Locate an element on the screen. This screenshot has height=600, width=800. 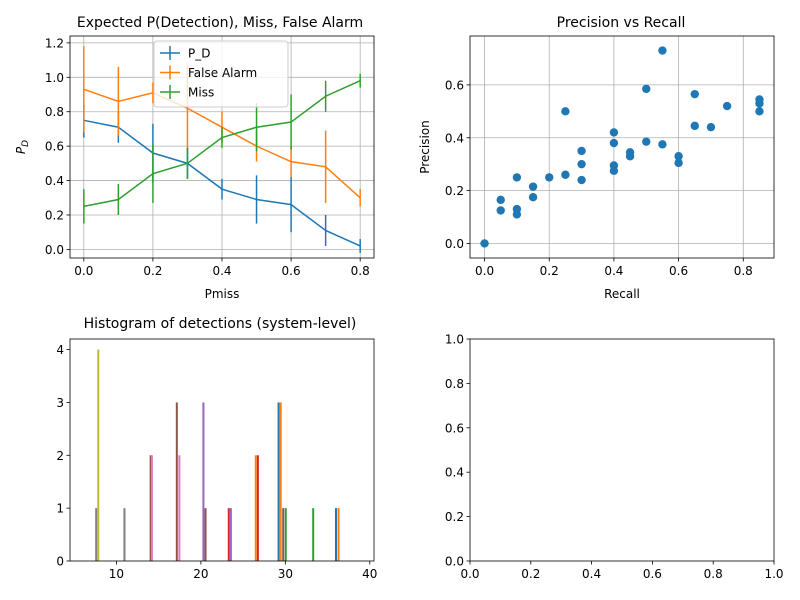
panel-title: Expected P(Detection), Miss, False Alarm is located at coordinates (220, 23).